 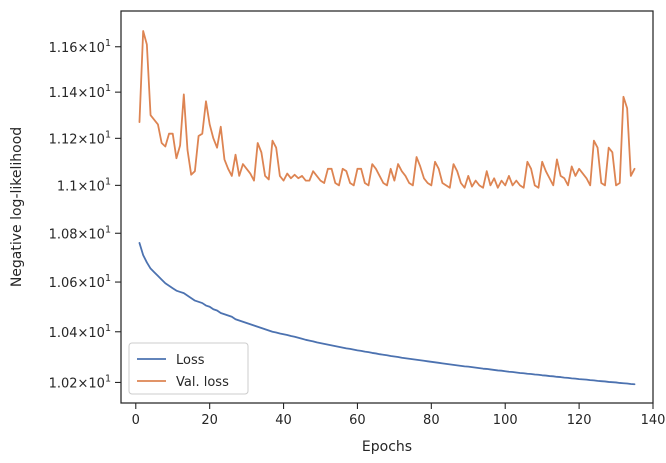 I want to click on x-tick-label: 120, so click(x=579, y=420).